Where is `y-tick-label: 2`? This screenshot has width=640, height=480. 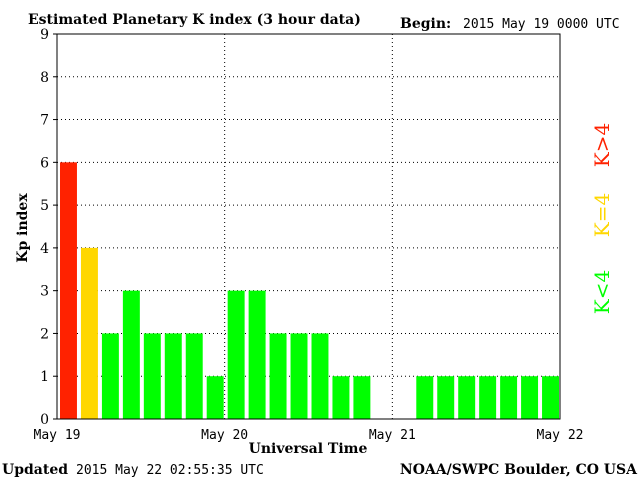 y-tick-label: 2 is located at coordinates (44, 334).